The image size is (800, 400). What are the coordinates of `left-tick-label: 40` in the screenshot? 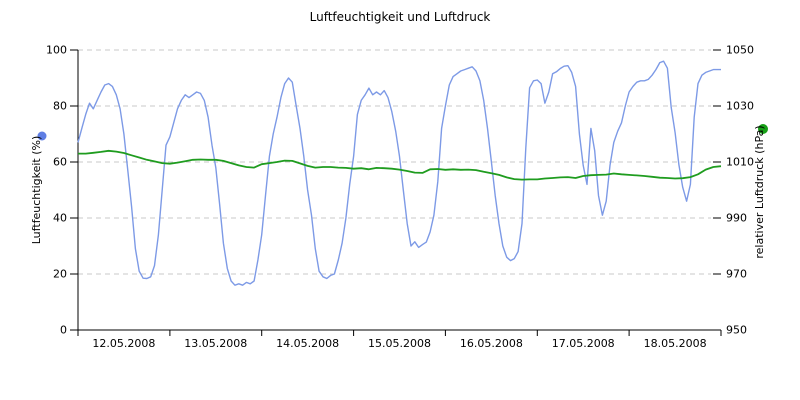 It's located at (60, 218).